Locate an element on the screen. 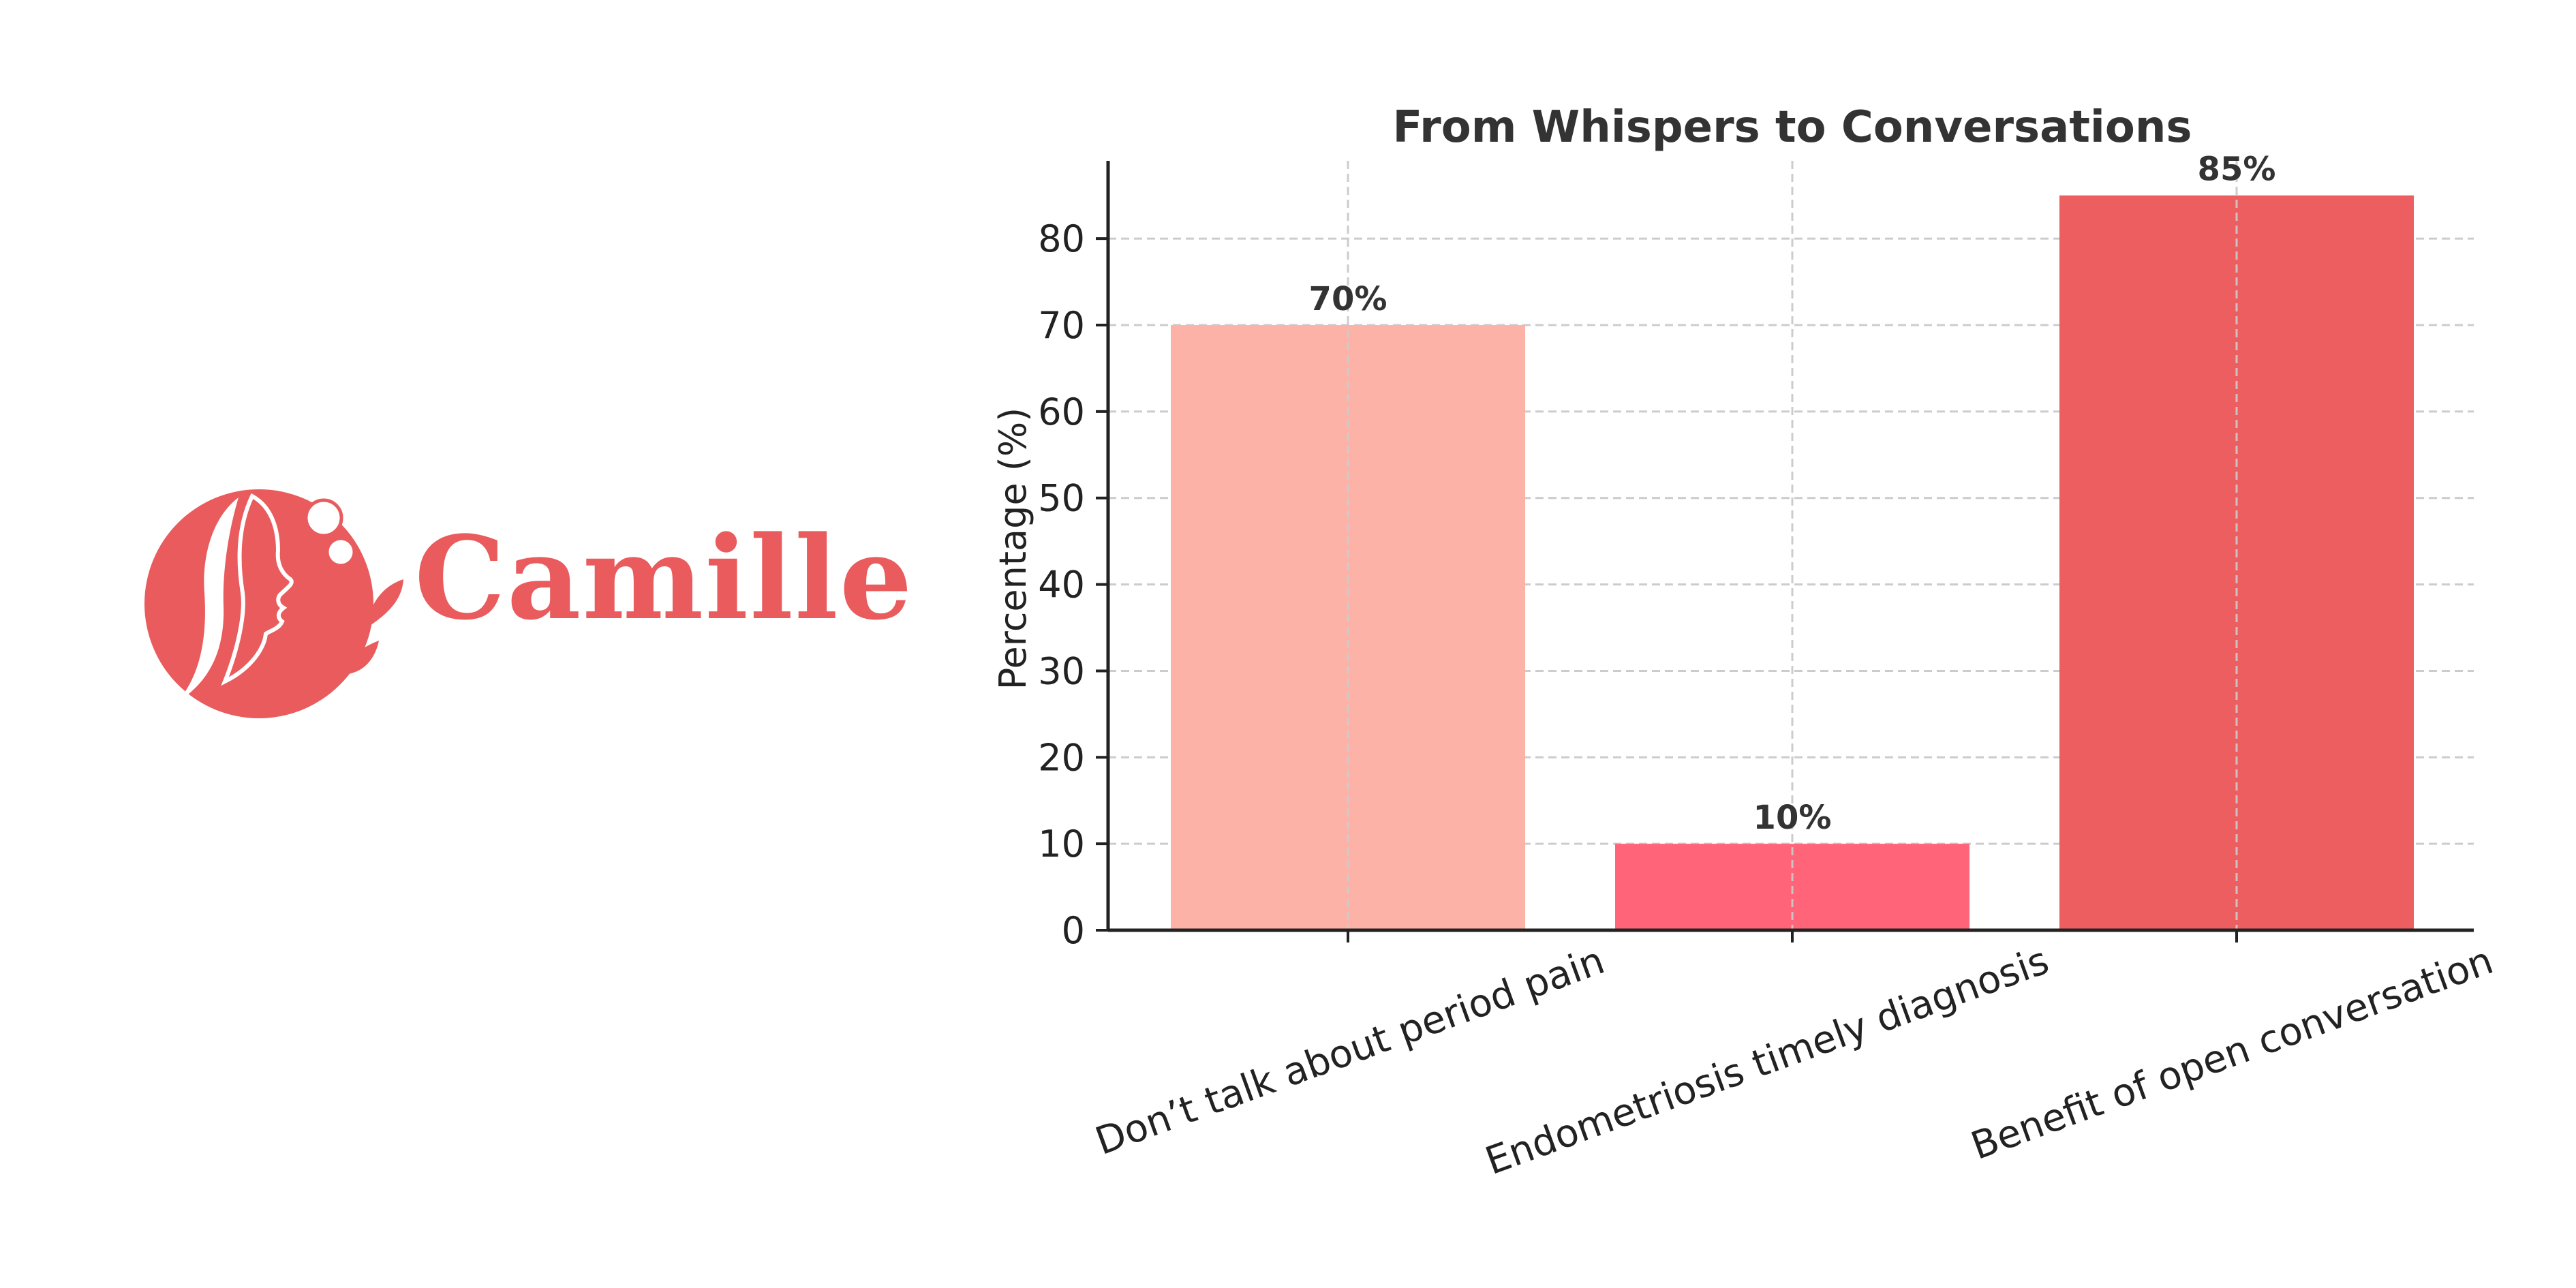  y-axis-label: Percentage (%) is located at coordinates (1013, 549).